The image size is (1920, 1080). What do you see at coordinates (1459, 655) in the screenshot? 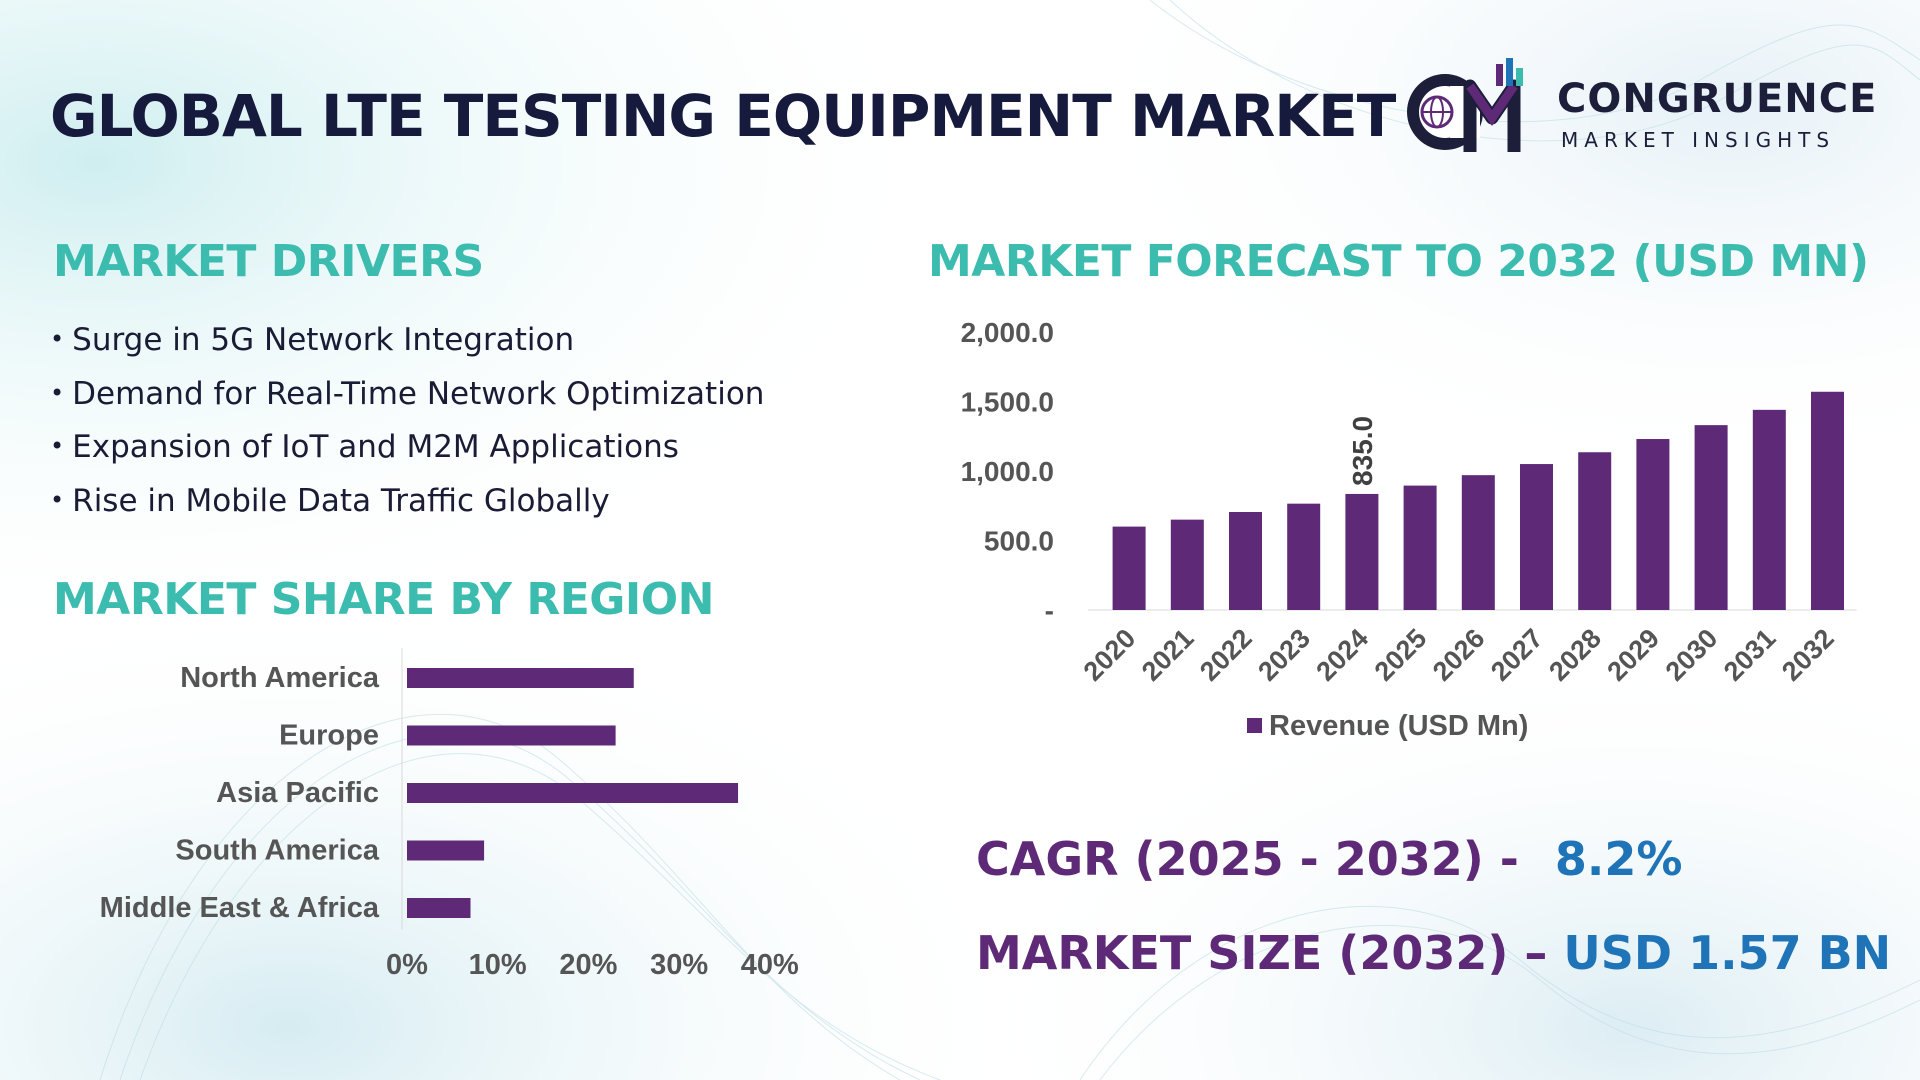
I see `forecast-year-label: 2026` at bounding box center [1459, 655].